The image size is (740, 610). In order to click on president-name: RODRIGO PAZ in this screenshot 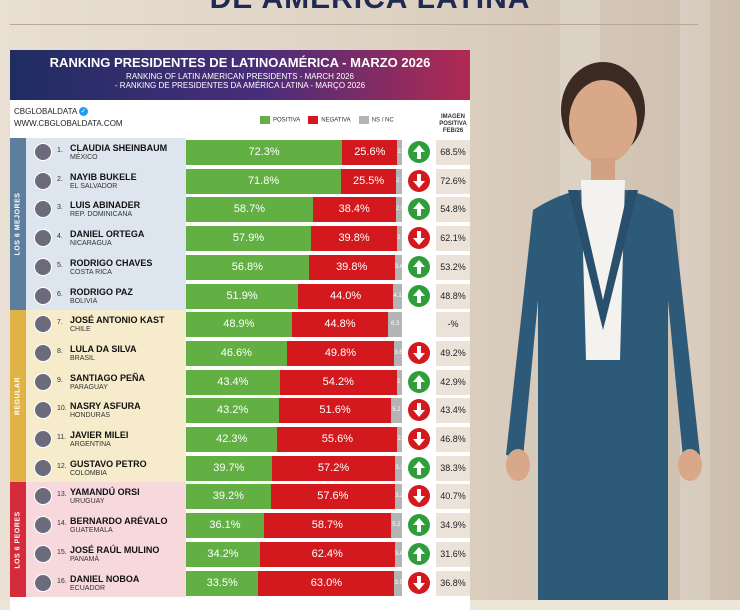, I will do `click(101, 291)`.